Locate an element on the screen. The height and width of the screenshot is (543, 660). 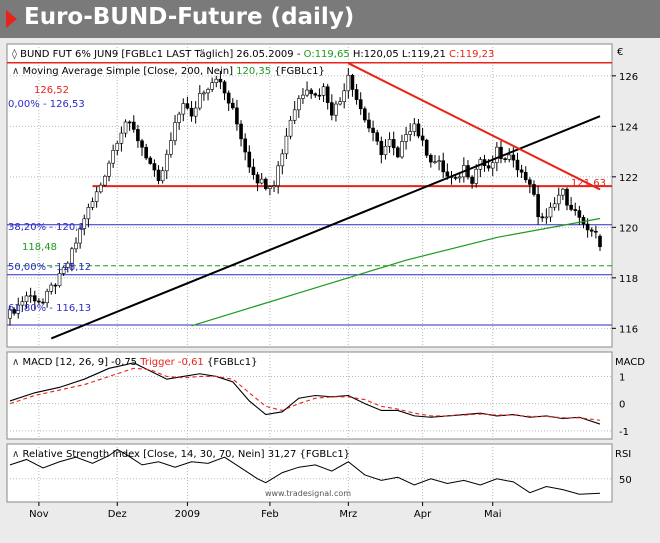
rsi-layer is located at coordinates (305, 471).